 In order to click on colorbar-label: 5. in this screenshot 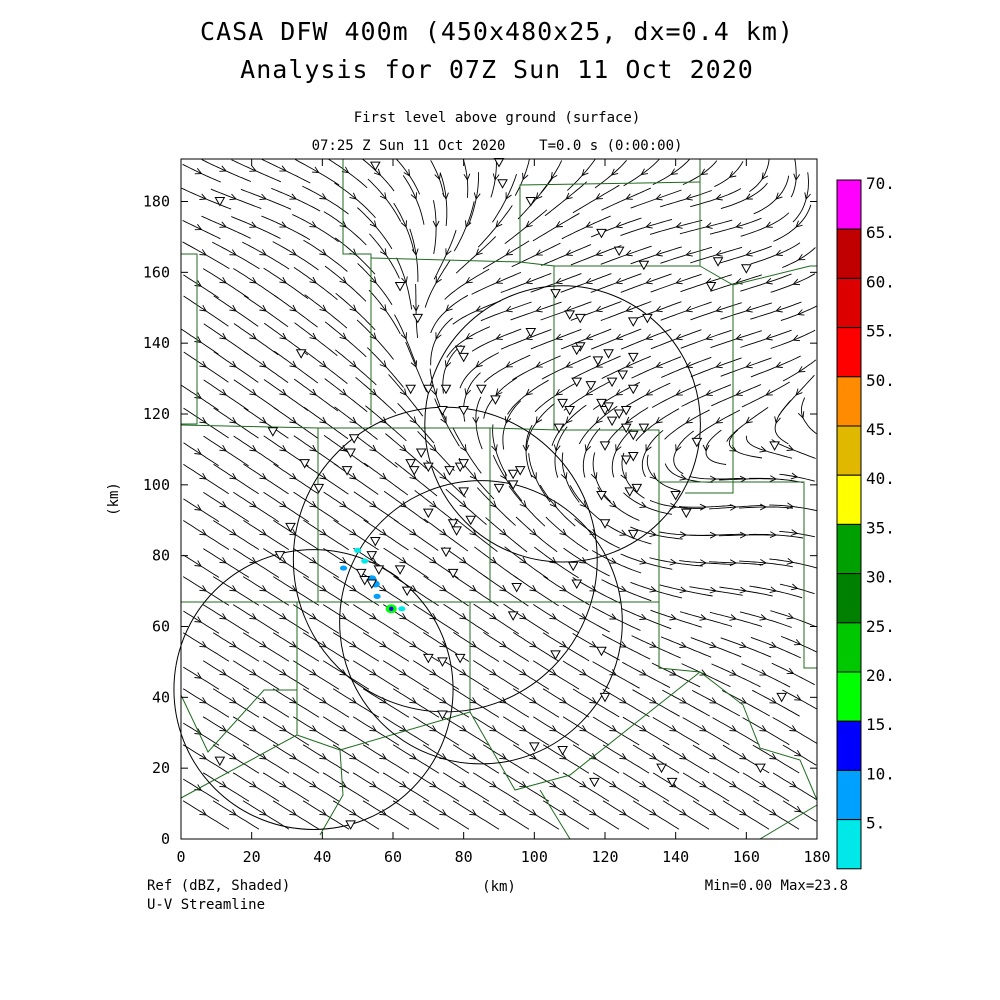, I will do `click(875, 823)`.